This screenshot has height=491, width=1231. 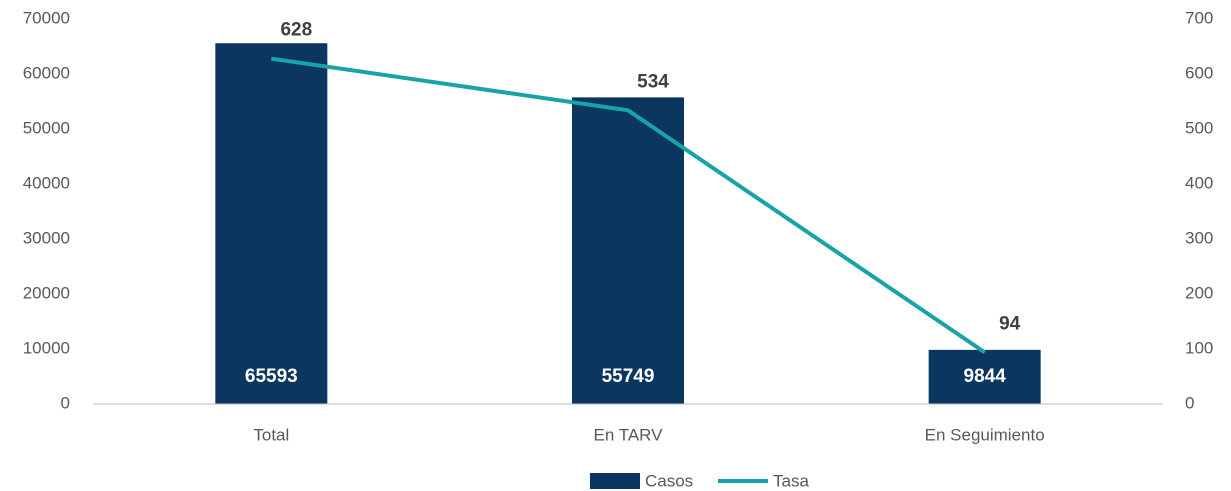 I want to click on y2-tick-label: 0, so click(x=1189, y=402).